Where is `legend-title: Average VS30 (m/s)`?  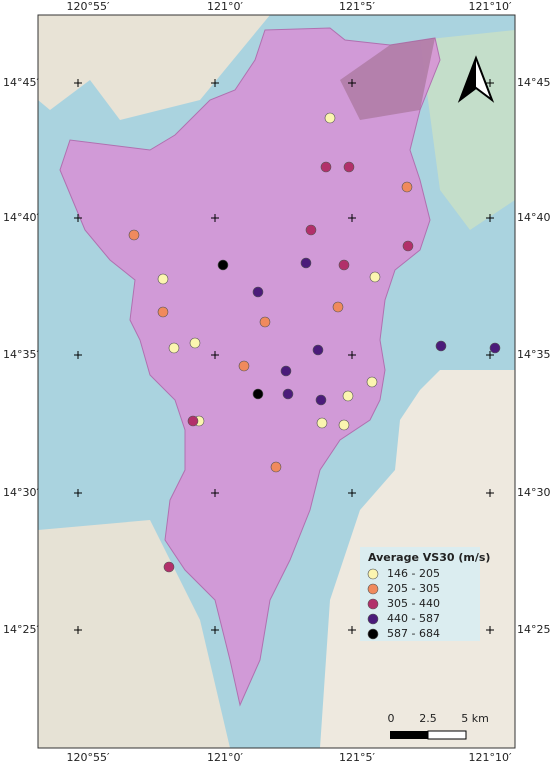
legend-title: Average VS30 (m/s) is located at coordinates (429, 557).